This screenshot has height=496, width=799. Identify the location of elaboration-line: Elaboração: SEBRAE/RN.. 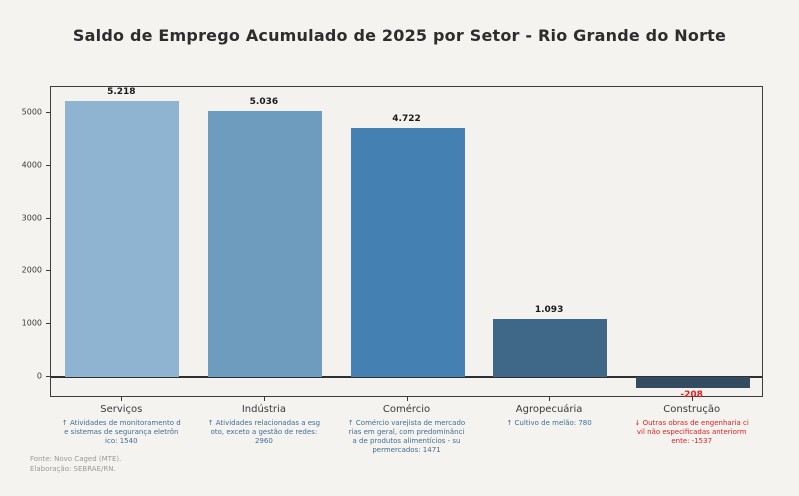
(73, 469).